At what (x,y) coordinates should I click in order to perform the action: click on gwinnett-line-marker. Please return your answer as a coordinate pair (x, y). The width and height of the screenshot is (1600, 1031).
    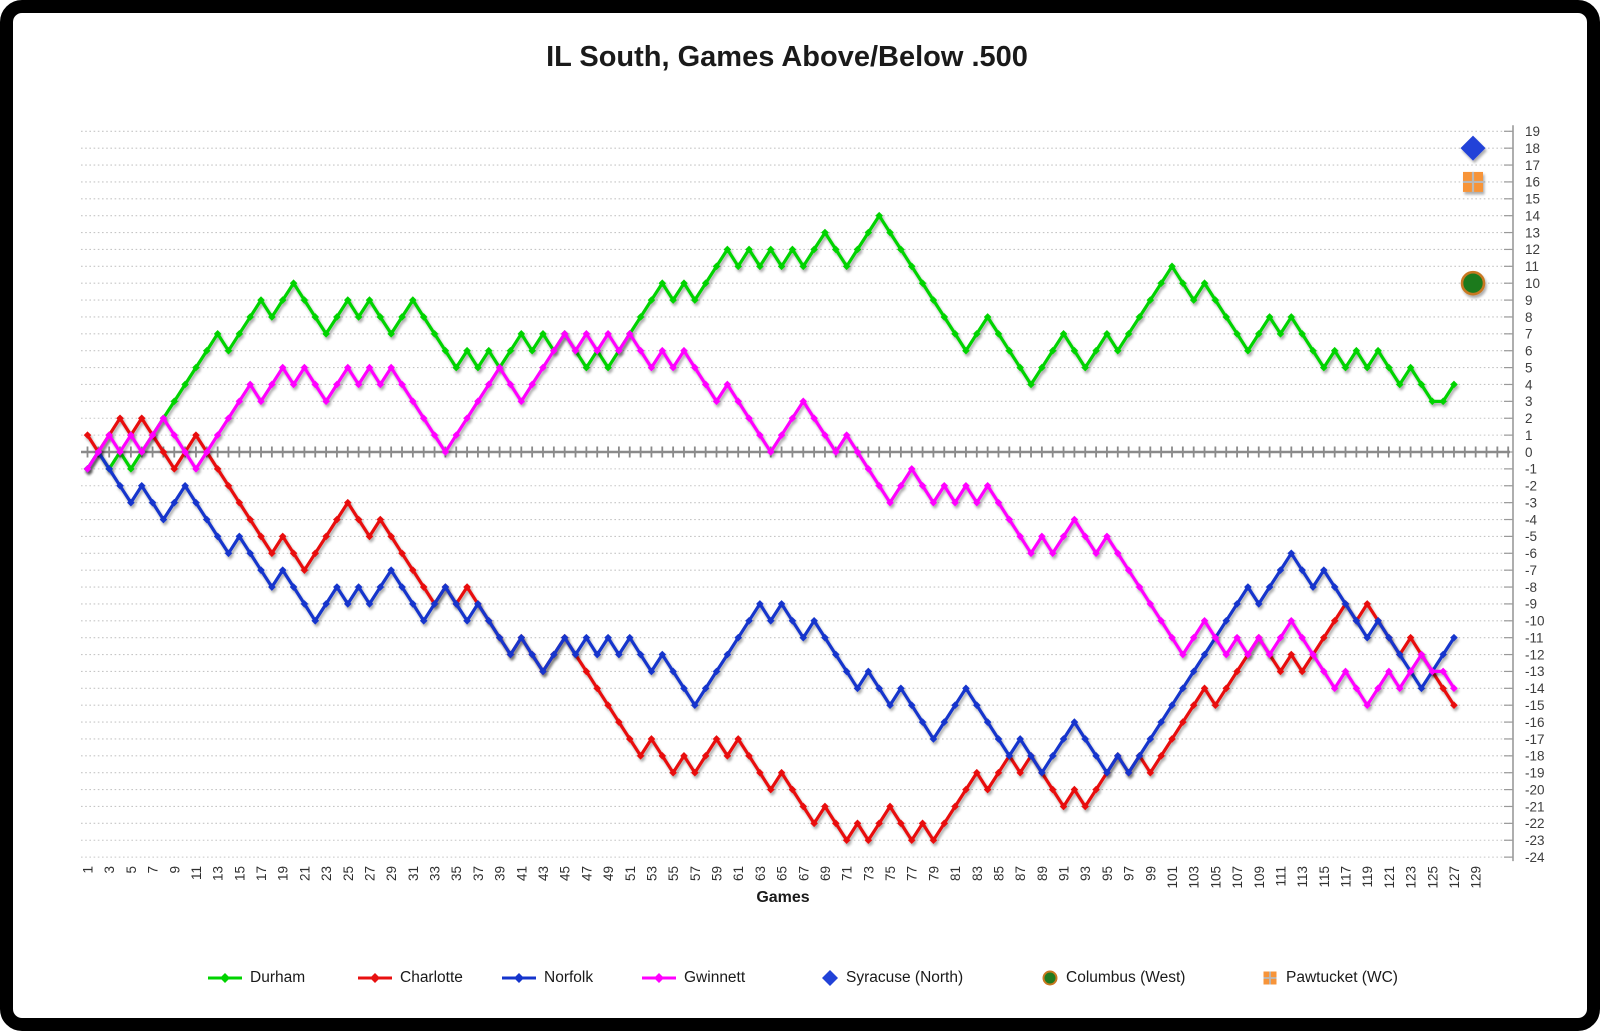
    Looking at the image, I should click on (659, 978).